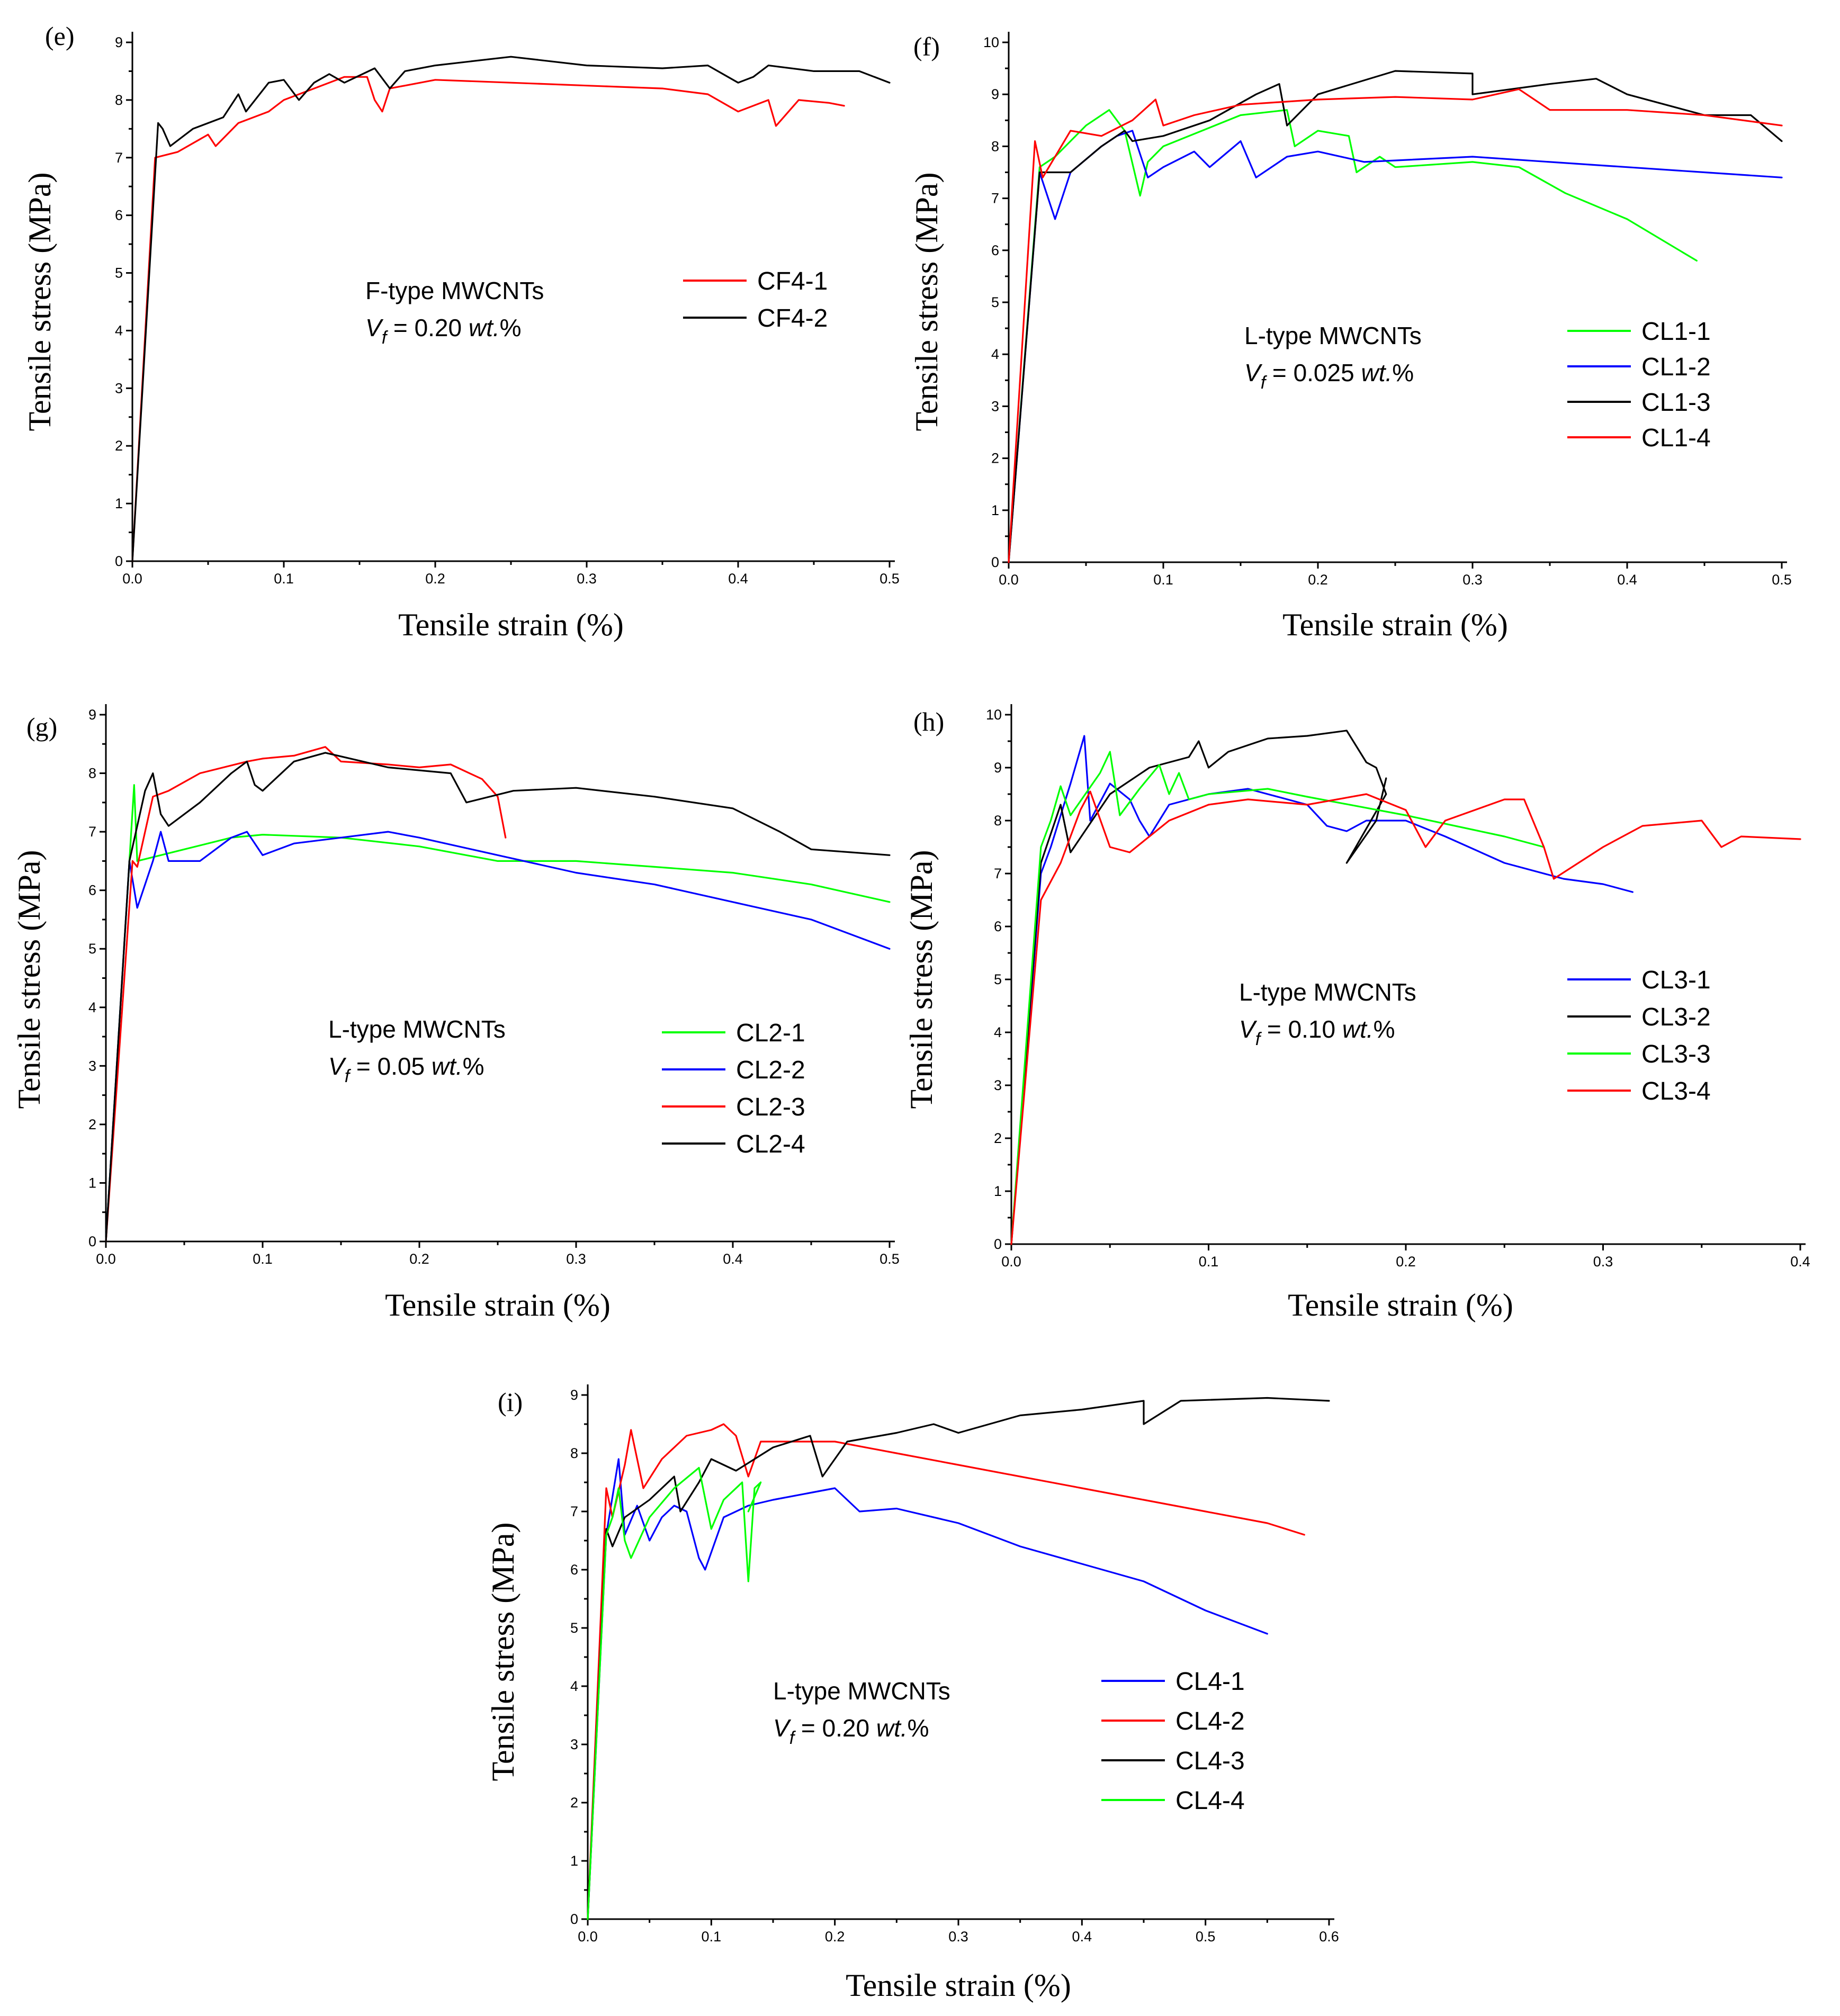 This screenshot has height=2016, width=1840. What do you see at coordinates (1327, 992) in the screenshot?
I see `annotation-material: L-type MWCNTs` at bounding box center [1327, 992].